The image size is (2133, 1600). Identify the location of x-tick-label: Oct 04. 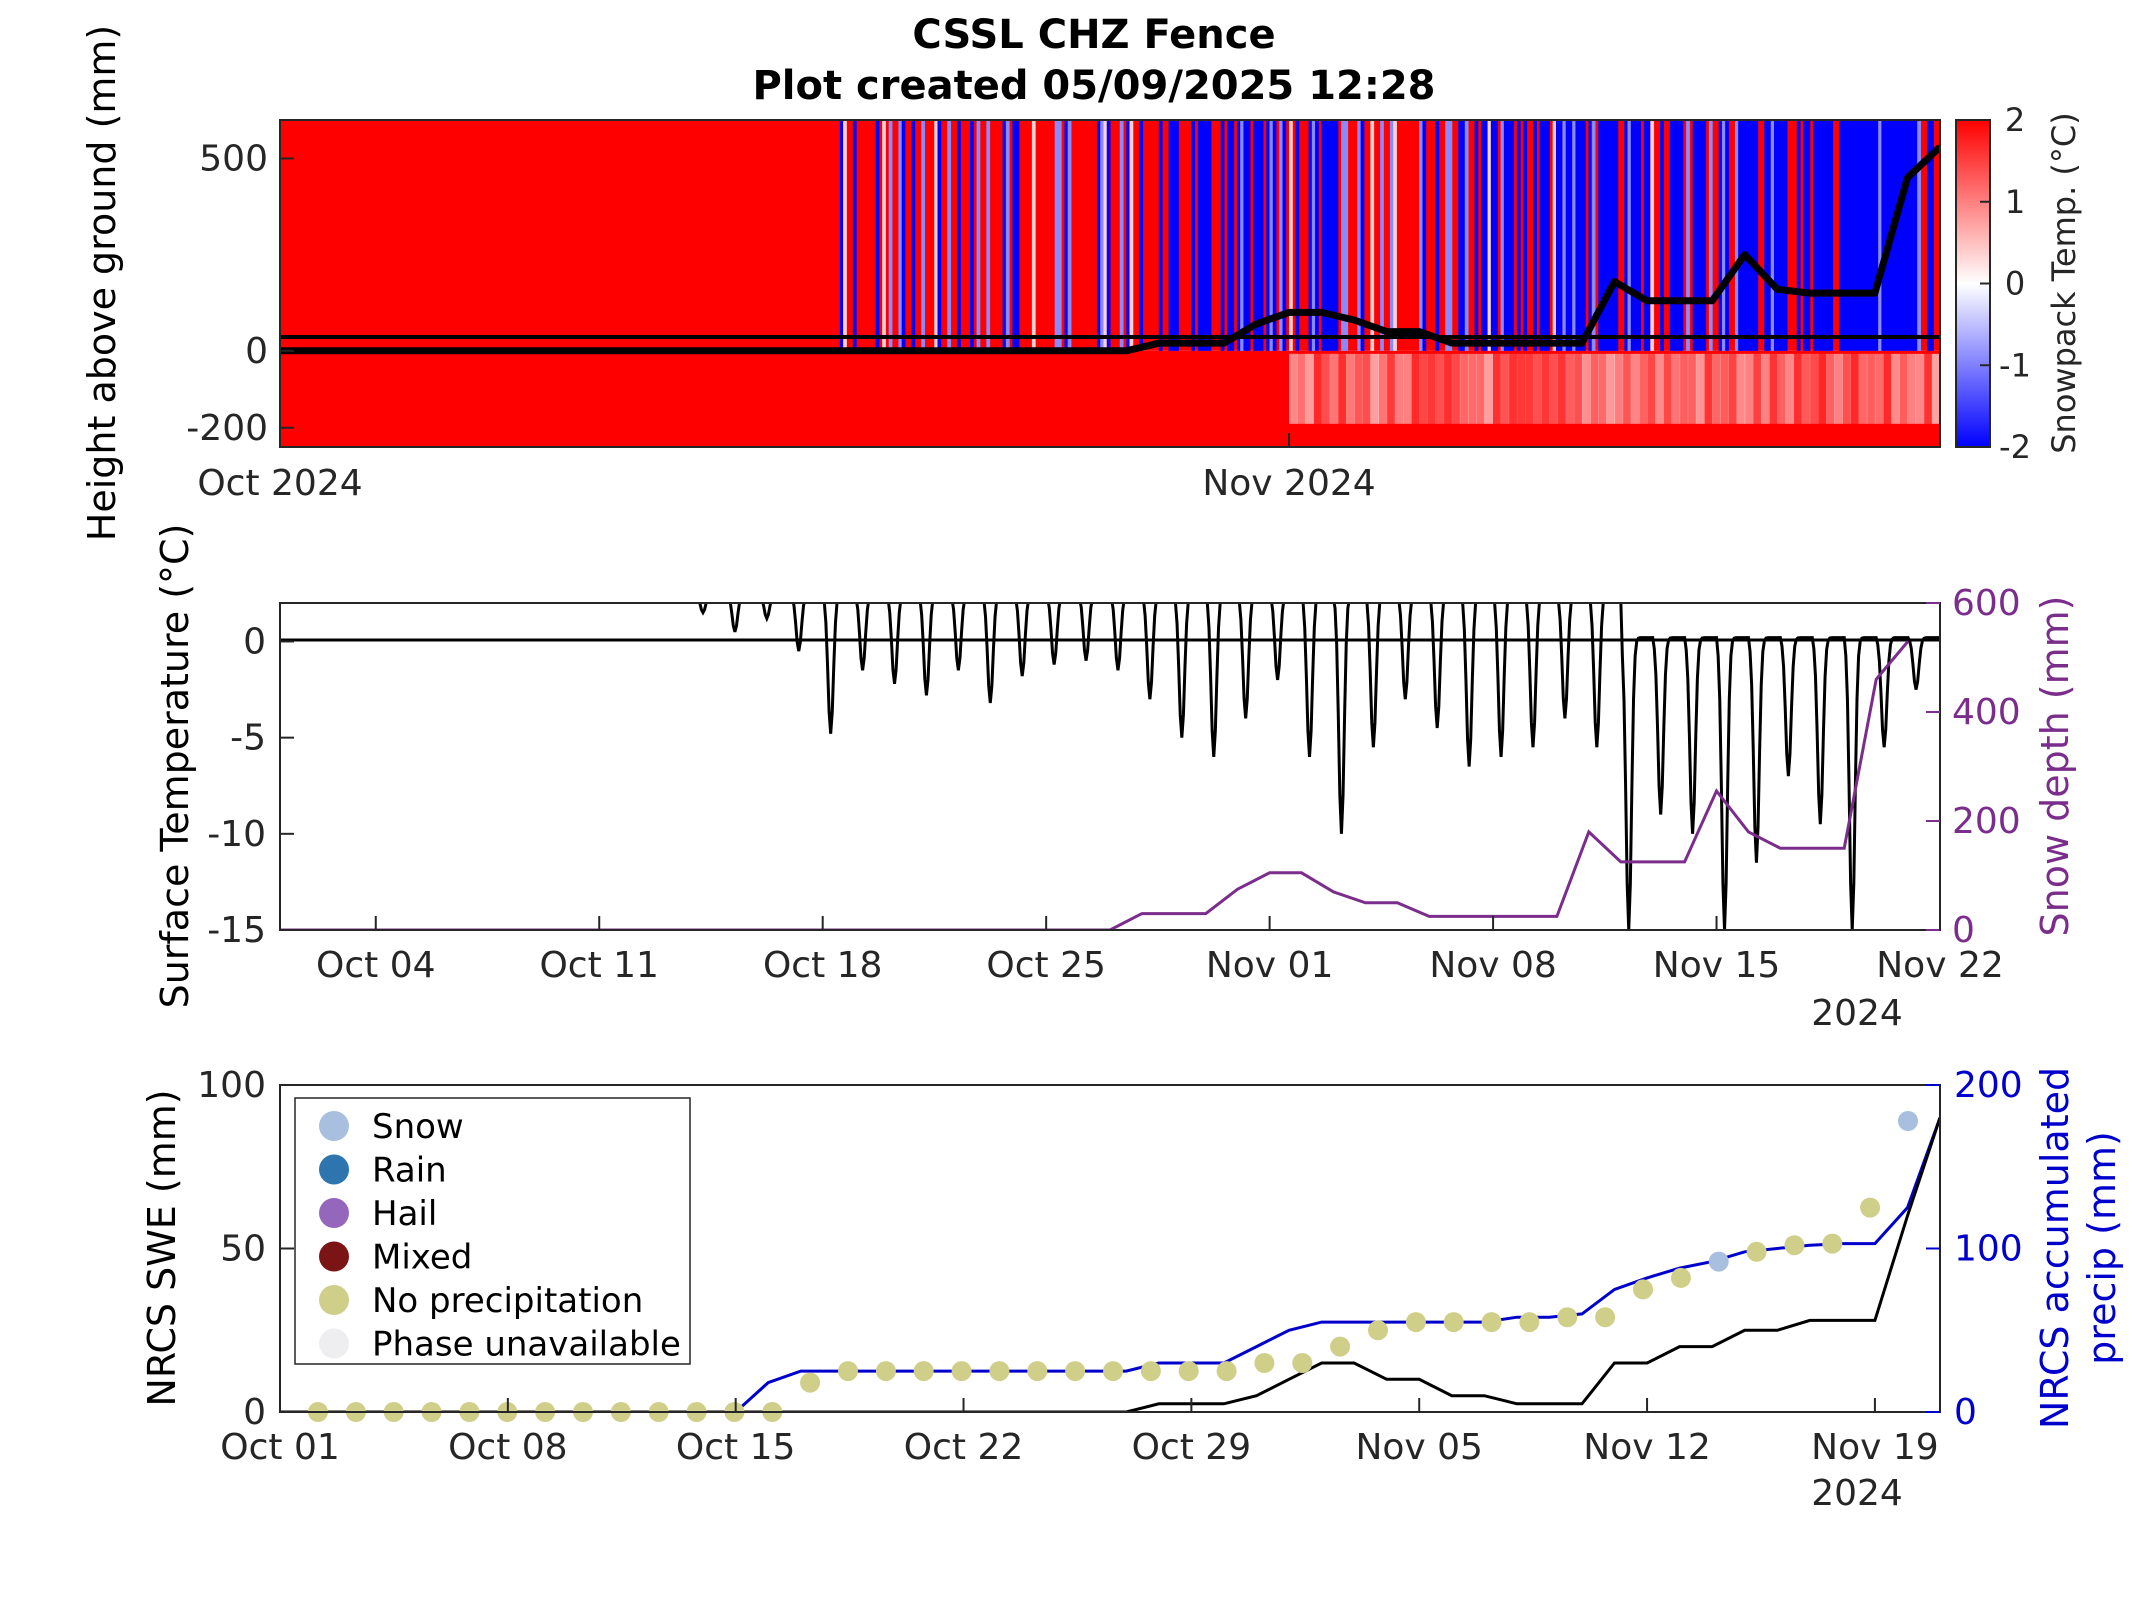
(376, 965).